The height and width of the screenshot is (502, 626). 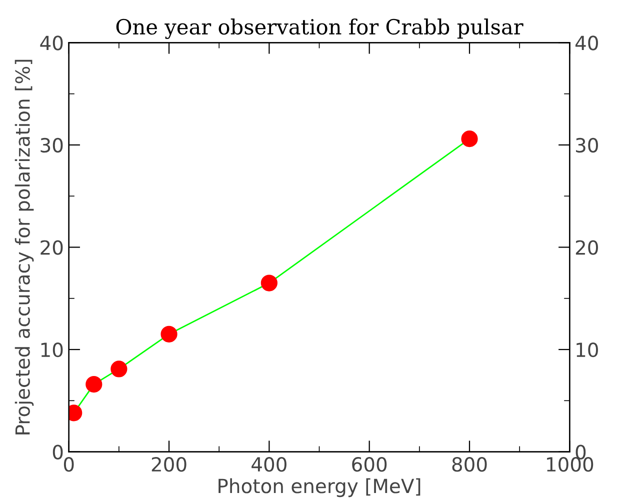 I want to click on y-tick-label: 20, so click(x=51, y=247).